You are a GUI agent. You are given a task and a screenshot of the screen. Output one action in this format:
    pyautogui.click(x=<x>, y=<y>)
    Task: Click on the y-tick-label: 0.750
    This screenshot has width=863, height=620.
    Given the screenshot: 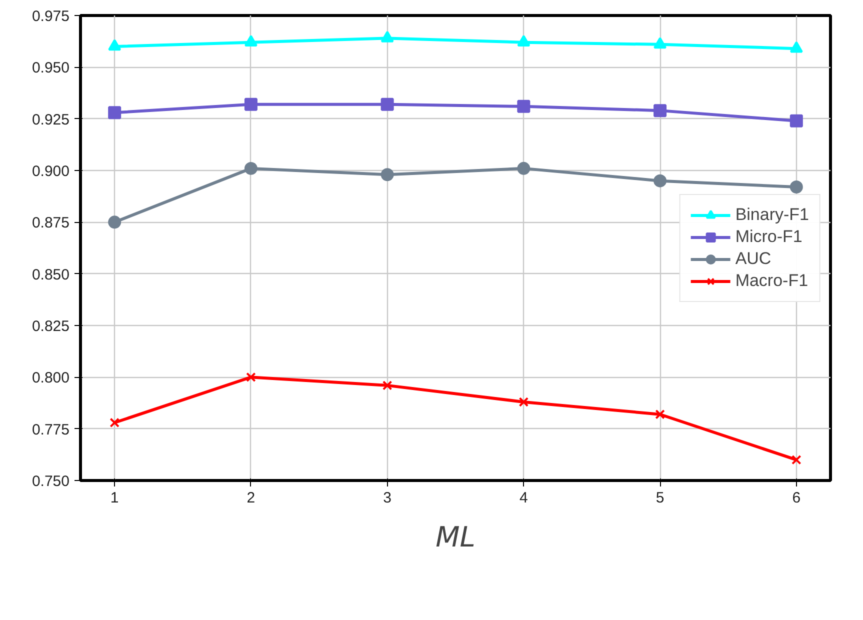 What is the action you would take?
    pyautogui.click(x=51, y=481)
    